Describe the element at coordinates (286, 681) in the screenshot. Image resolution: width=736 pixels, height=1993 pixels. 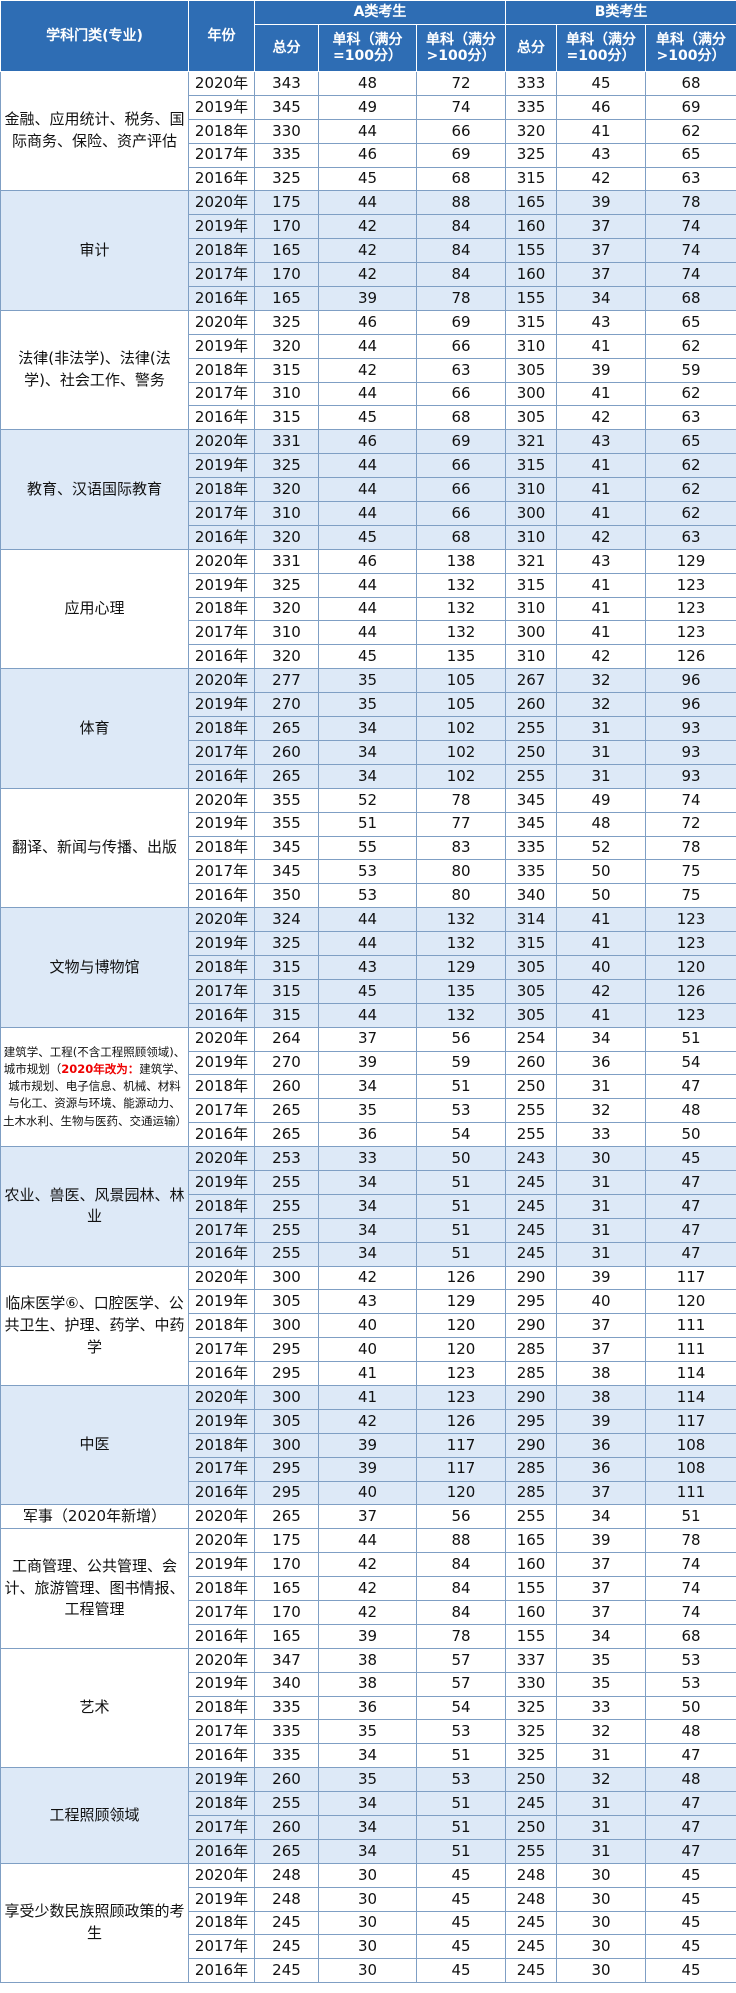
I see `a-total-cell: 277` at that location.